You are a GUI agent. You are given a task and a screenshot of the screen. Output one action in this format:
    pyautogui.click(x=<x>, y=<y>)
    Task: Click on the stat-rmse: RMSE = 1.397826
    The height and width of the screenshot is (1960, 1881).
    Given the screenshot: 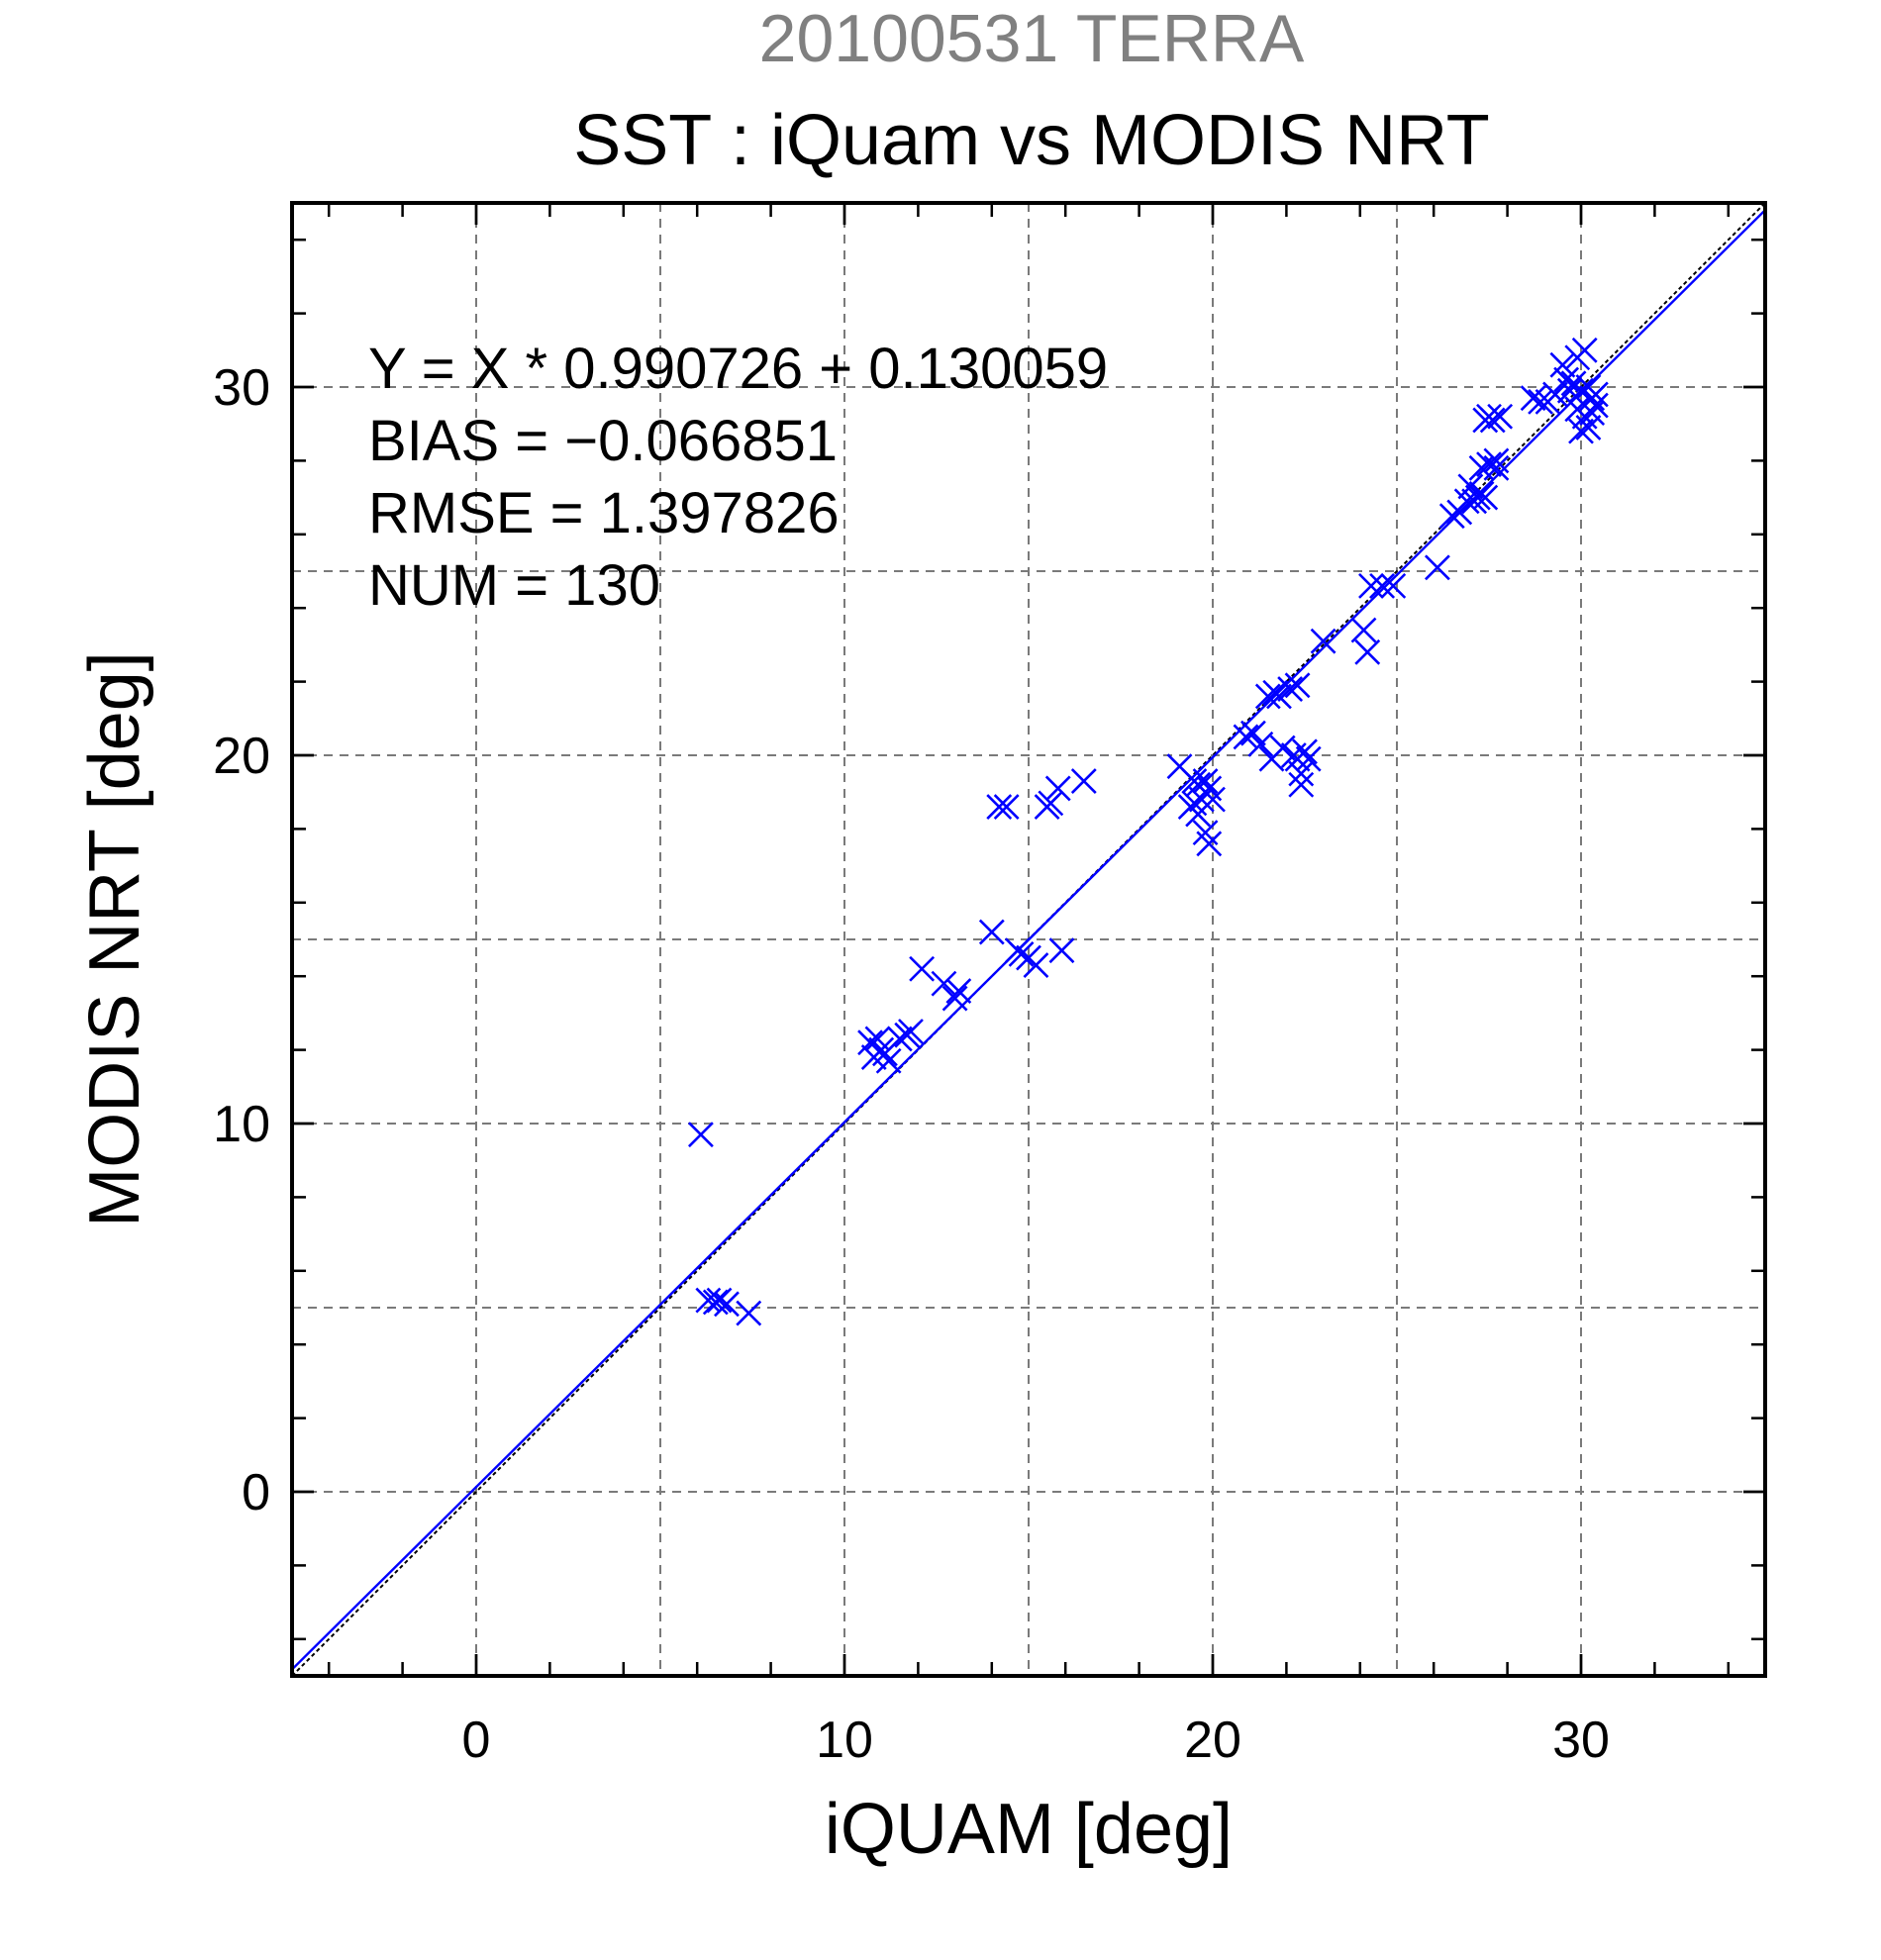 What is the action you would take?
    pyautogui.click(x=604, y=513)
    